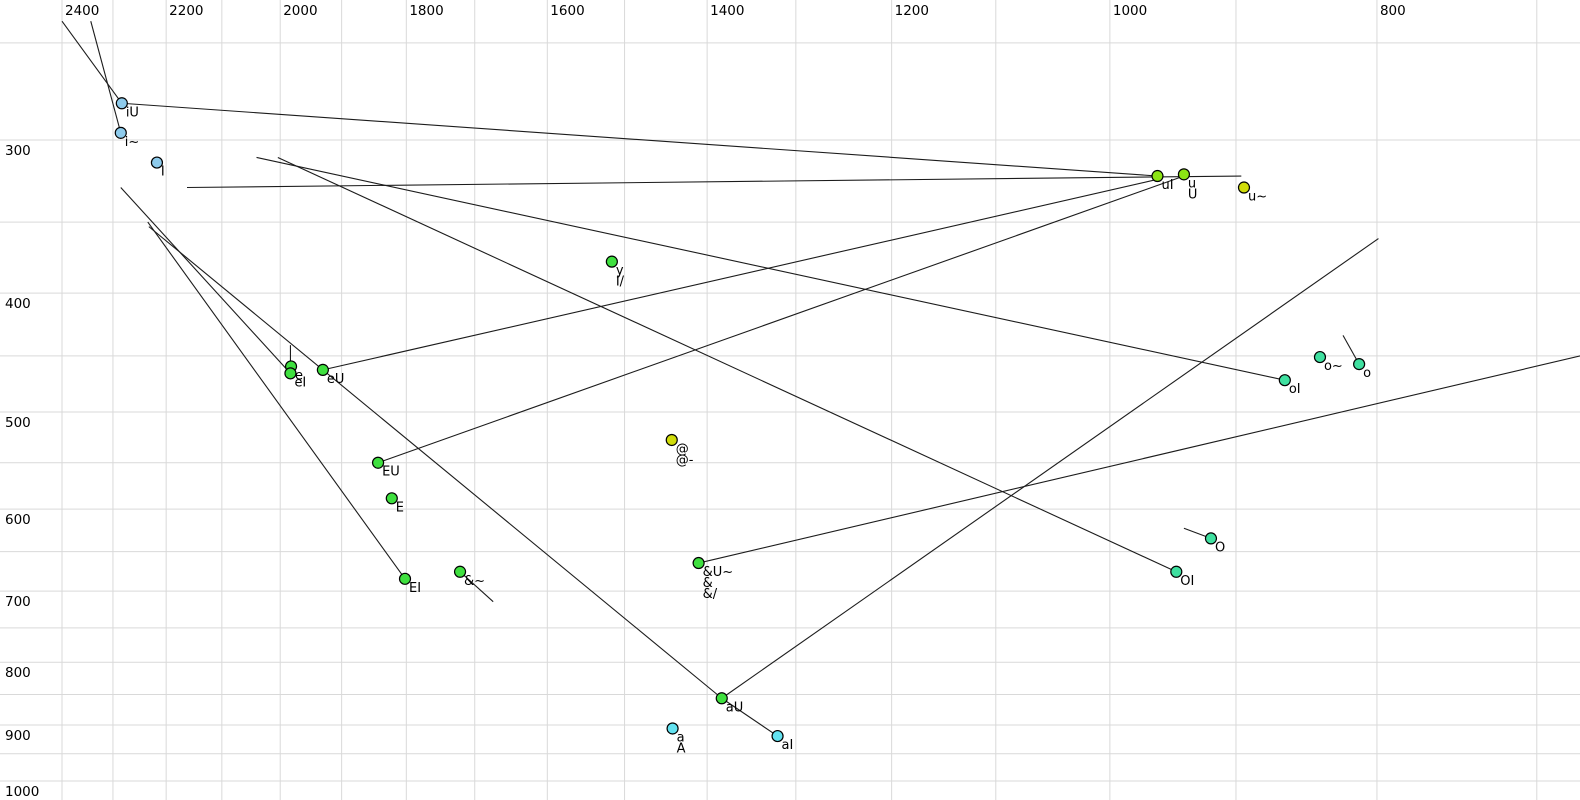 This screenshot has width=1580, height=800. I want to click on vowel-point-E, so click(391, 498).